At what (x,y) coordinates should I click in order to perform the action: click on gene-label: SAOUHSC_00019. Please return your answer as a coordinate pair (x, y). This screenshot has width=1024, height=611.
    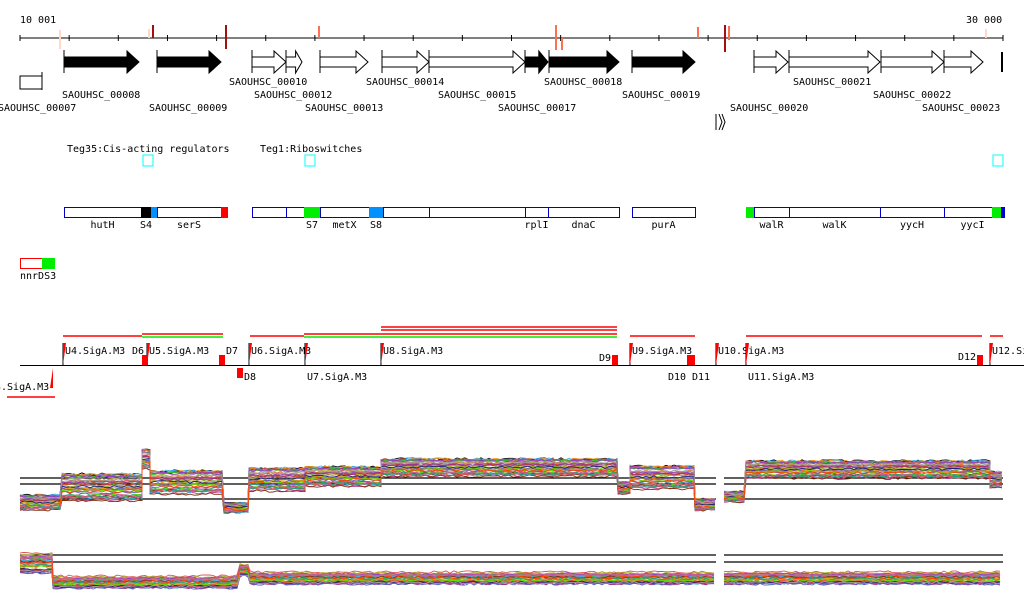
    Looking at the image, I should click on (661, 95).